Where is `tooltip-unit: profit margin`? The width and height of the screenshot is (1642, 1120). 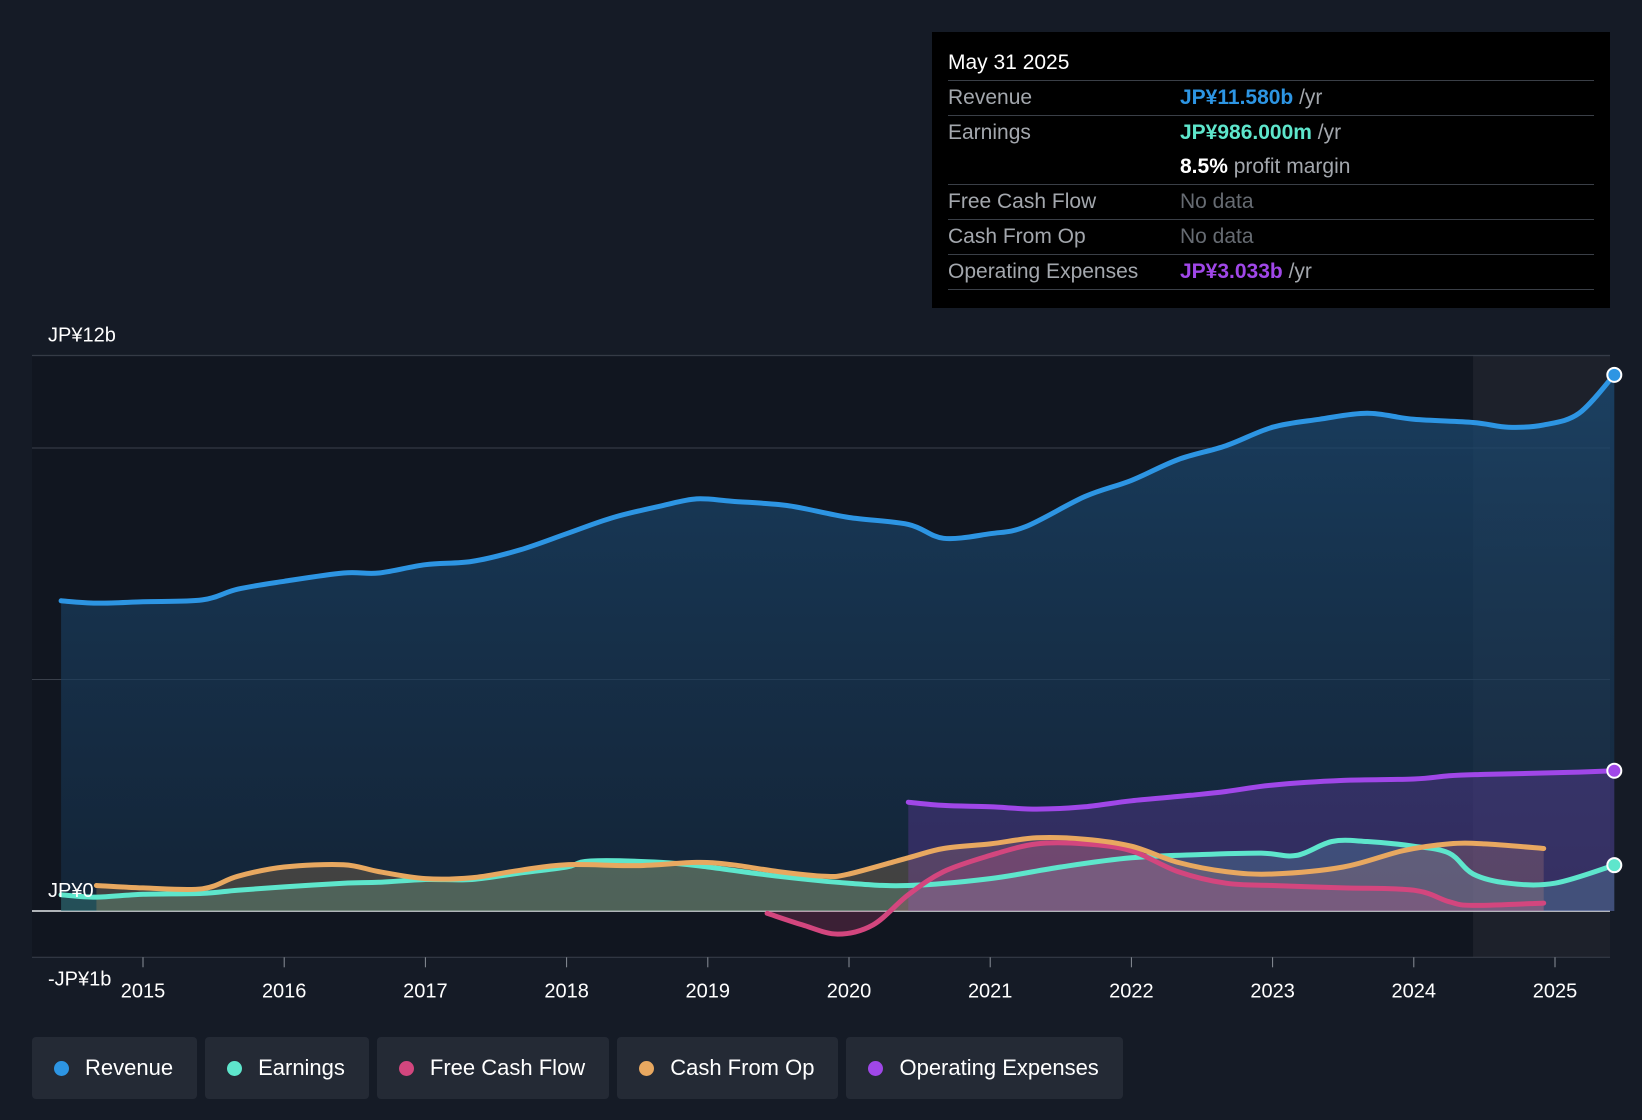 tooltip-unit: profit margin is located at coordinates (1289, 166).